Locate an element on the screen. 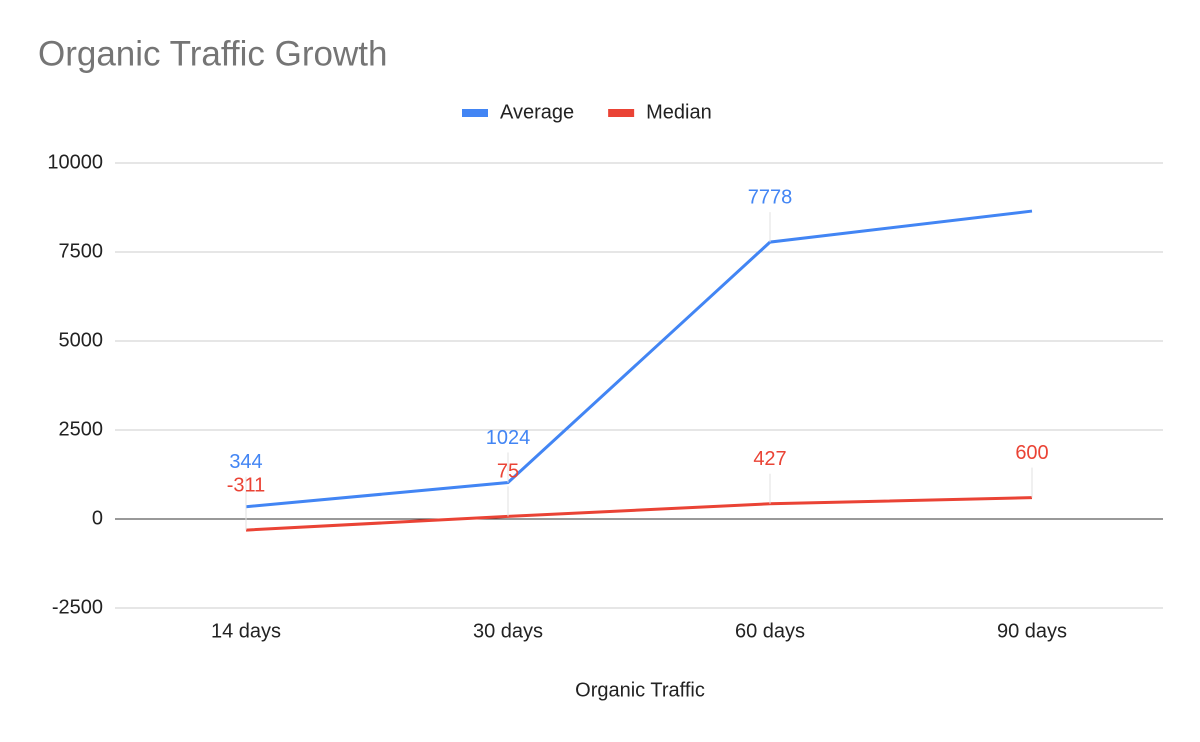 The height and width of the screenshot is (742, 1200). chart-title: Organic Traffic Growth is located at coordinates (212, 53).